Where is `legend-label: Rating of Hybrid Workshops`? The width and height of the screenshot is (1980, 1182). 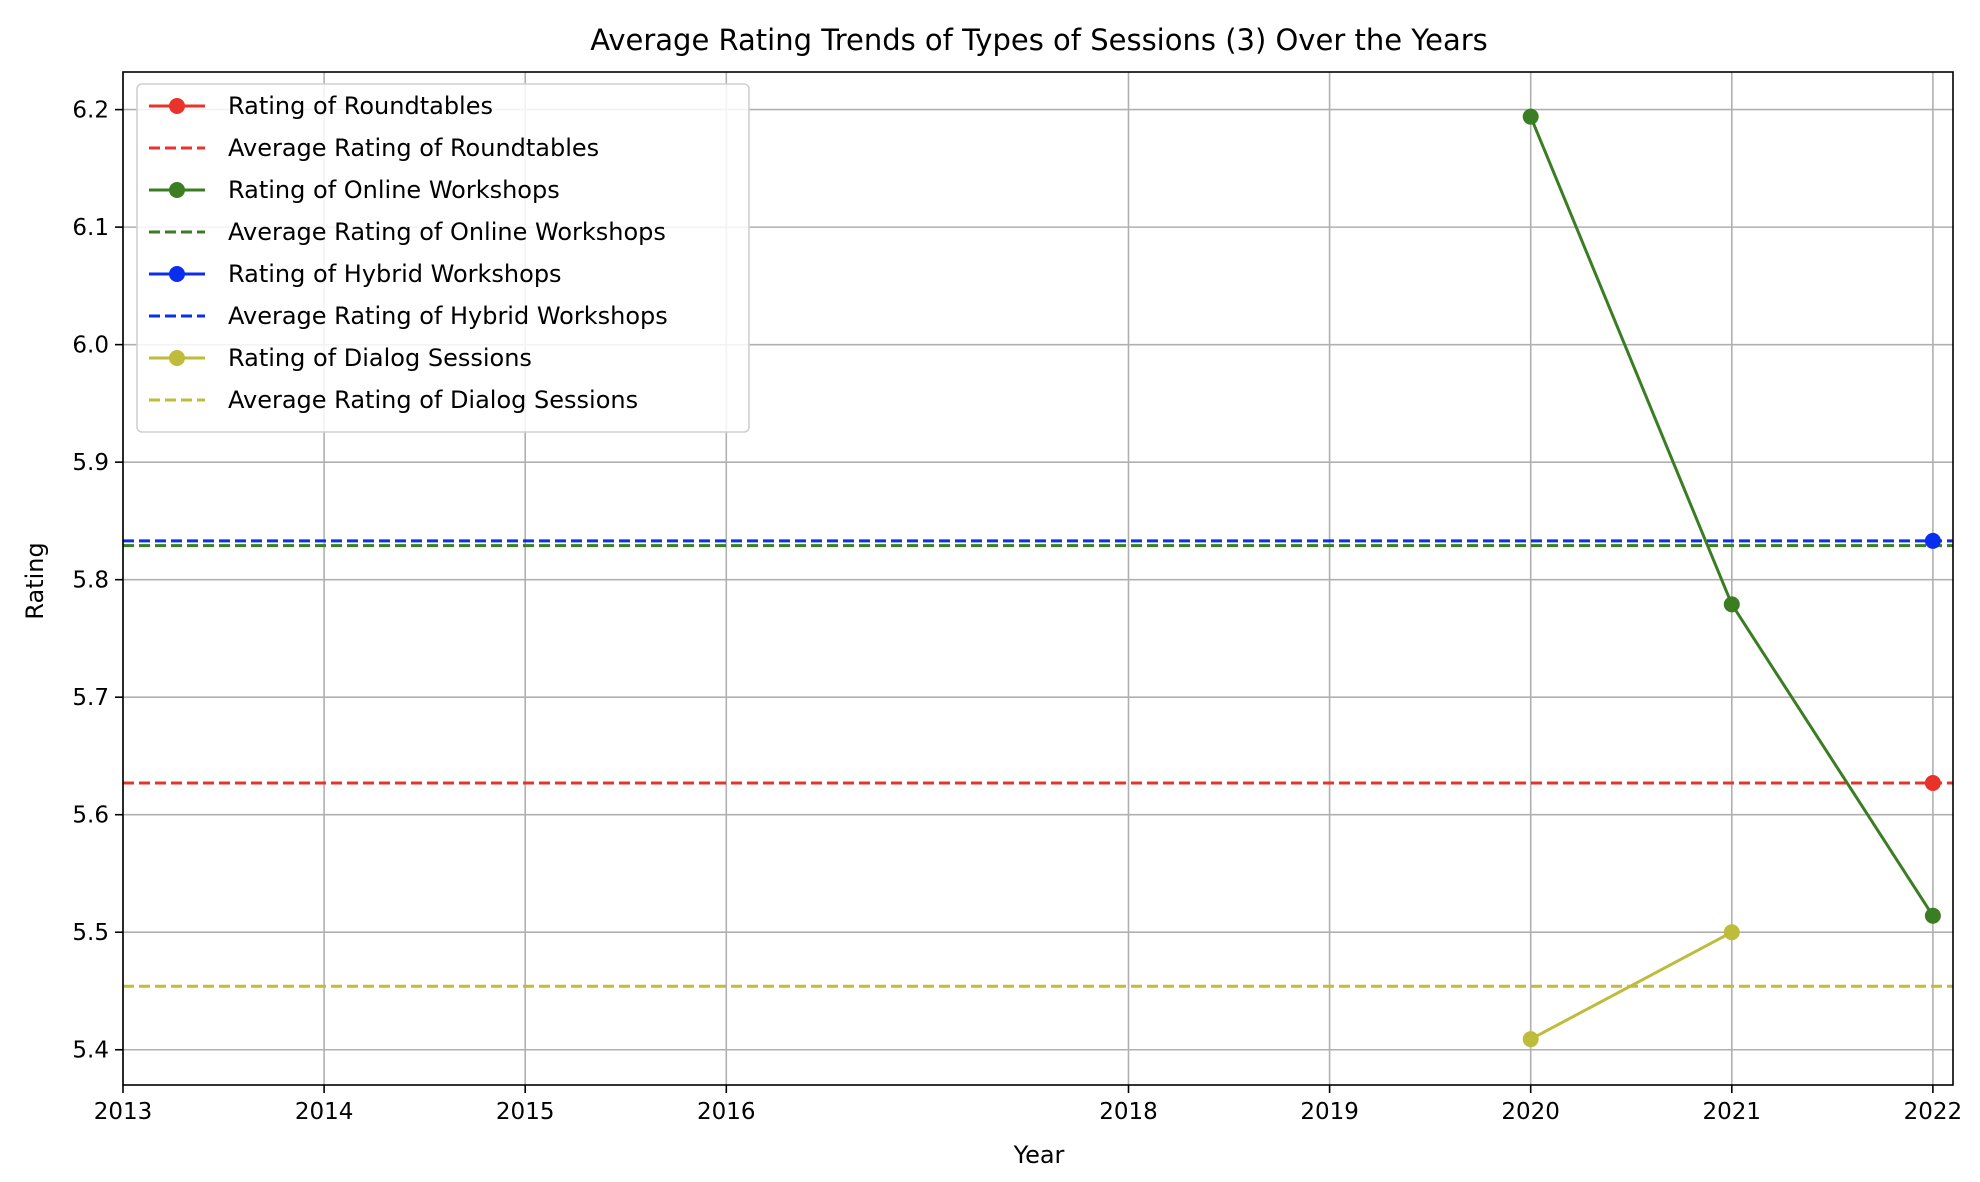 legend-label: Rating of Hybrid Workshops is located at coordinates (395, 274).